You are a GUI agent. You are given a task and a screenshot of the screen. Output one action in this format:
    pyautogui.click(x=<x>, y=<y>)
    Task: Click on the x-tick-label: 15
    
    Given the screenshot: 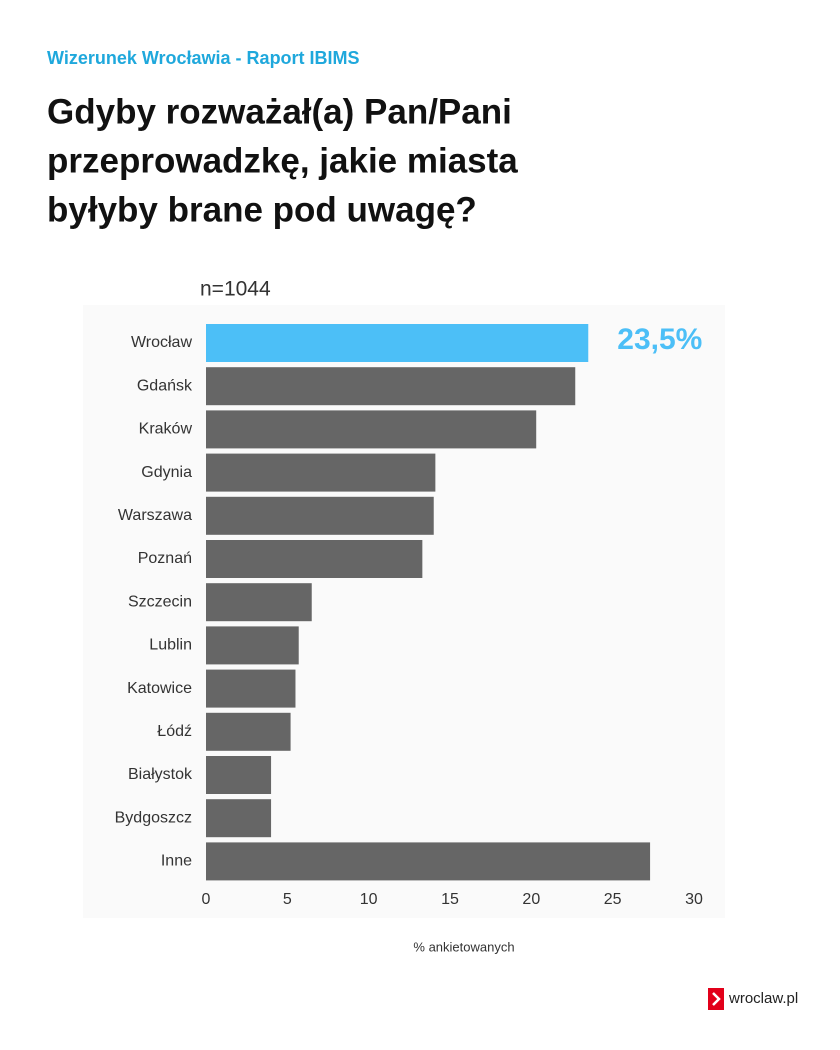 What is the action you would take?
    pyautogui.click(x=450, y=899)
    